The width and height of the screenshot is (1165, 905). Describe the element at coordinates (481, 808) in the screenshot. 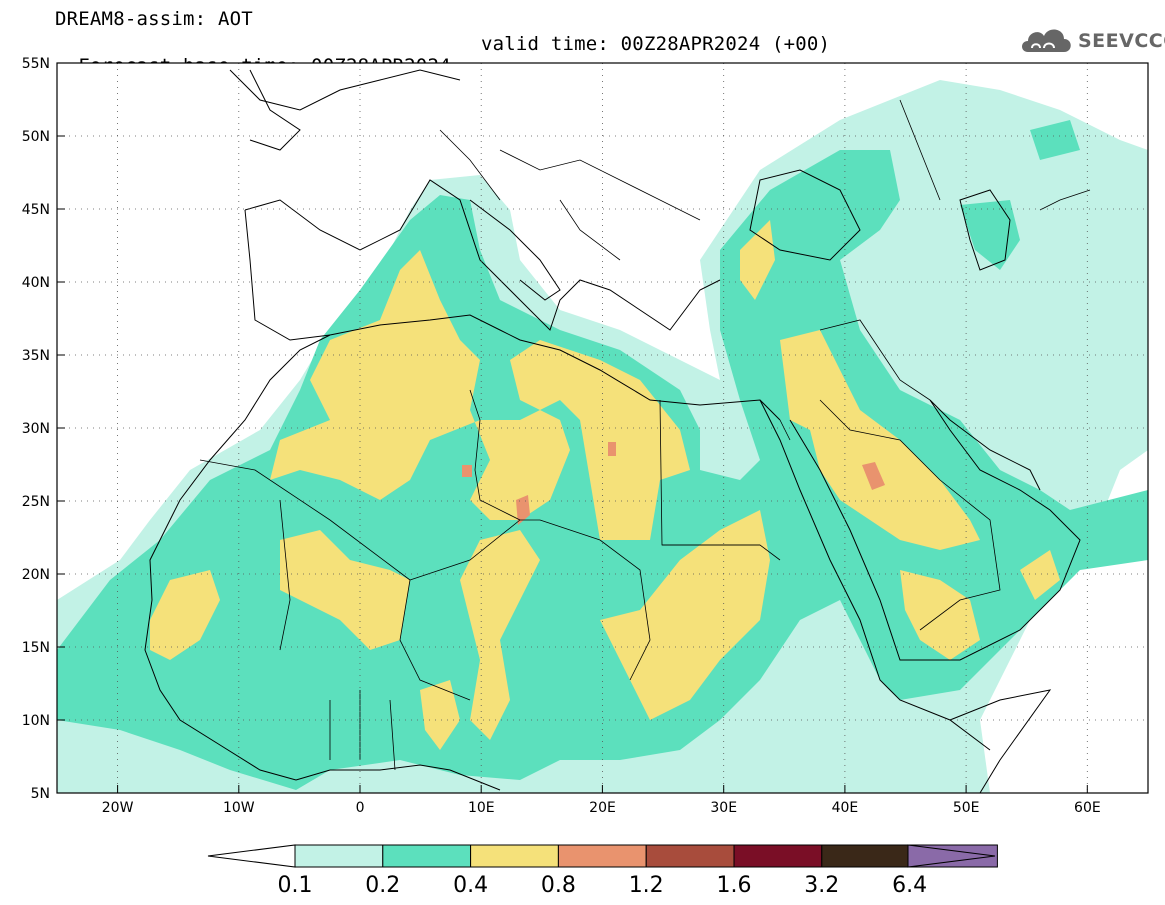

I see `lon-tick-label: 10E` at that location.